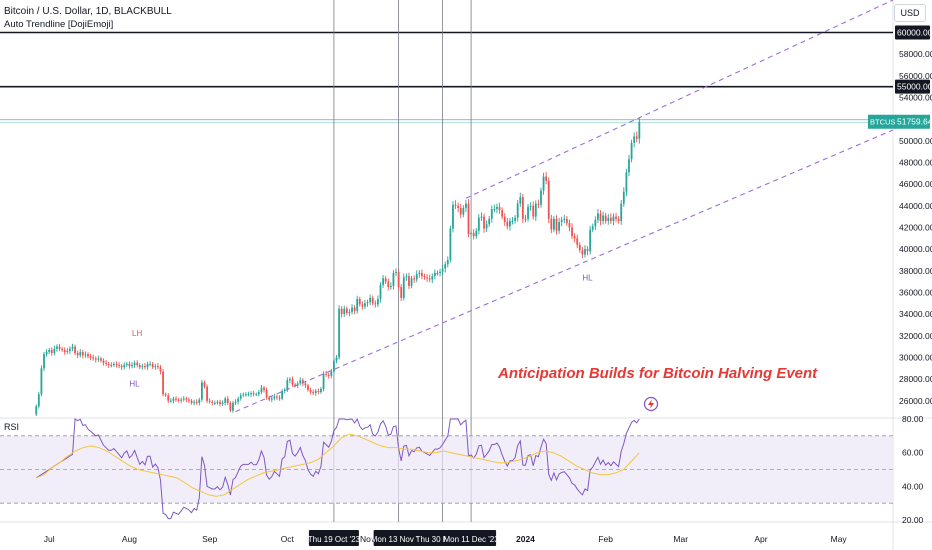 This screenshot has width=932, height=550. I want to click on price-tick-label: 26000.00, so click(915, 401).